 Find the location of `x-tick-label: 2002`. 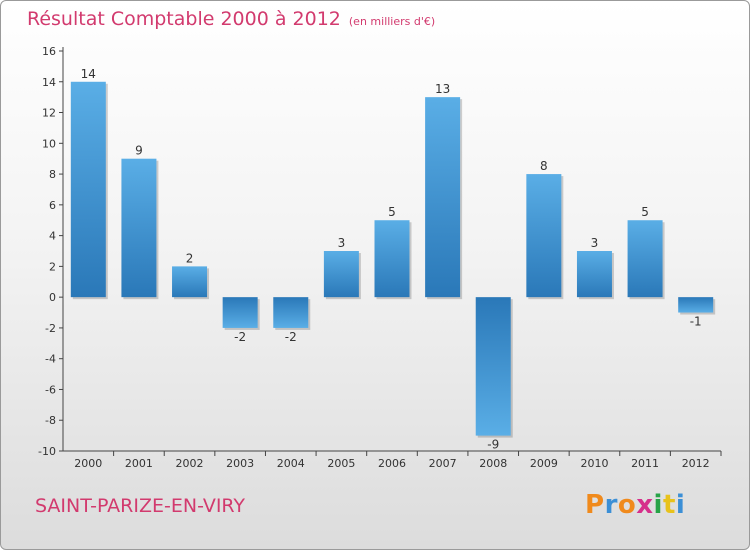

x-tick-label: 2002 is located at coordinates (190, 463).